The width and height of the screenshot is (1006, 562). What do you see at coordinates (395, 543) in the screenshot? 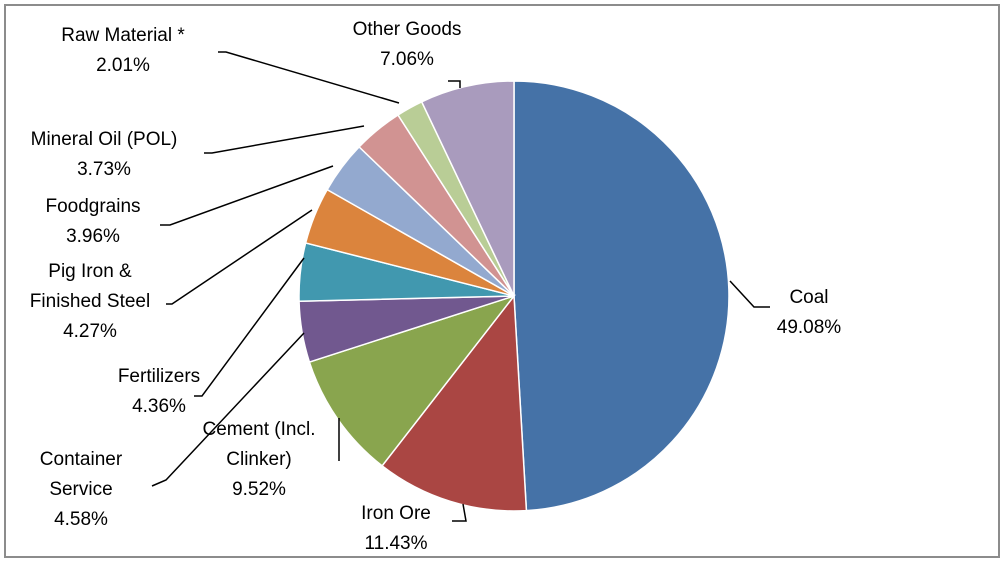
I see `value-label-2: 11.43%` at bounding box center [395, 543].